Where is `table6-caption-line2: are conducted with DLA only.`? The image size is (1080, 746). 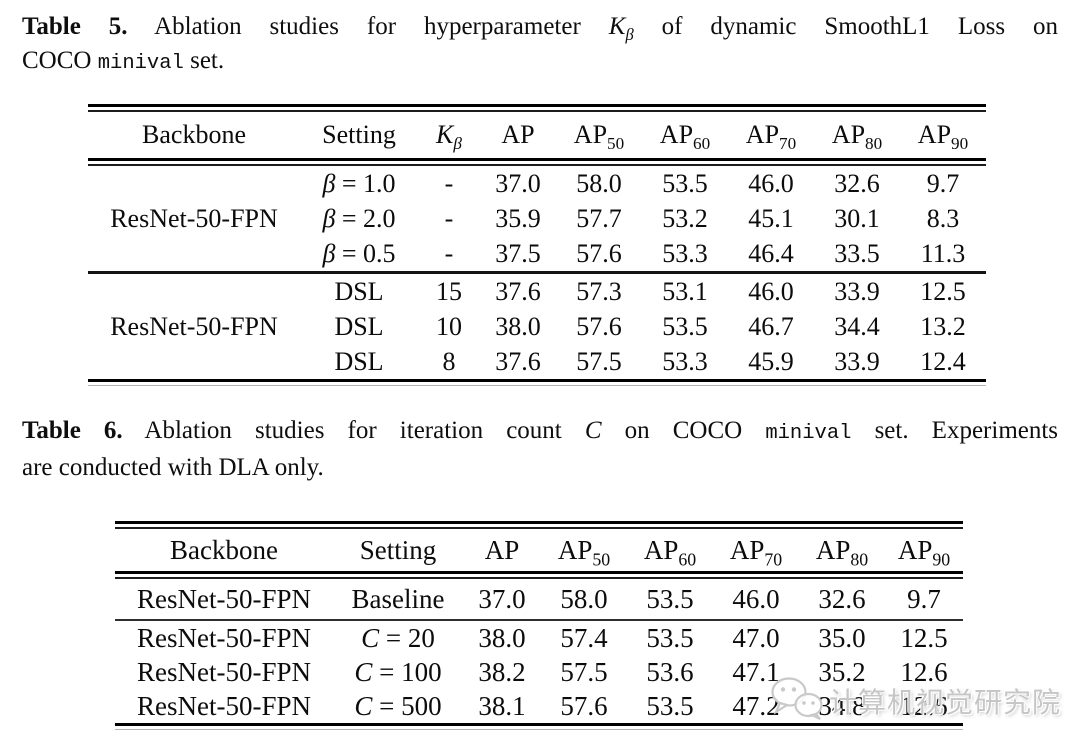 table6-caption-line2: are conducted with DLA only. is located at coordinates (173, 467).